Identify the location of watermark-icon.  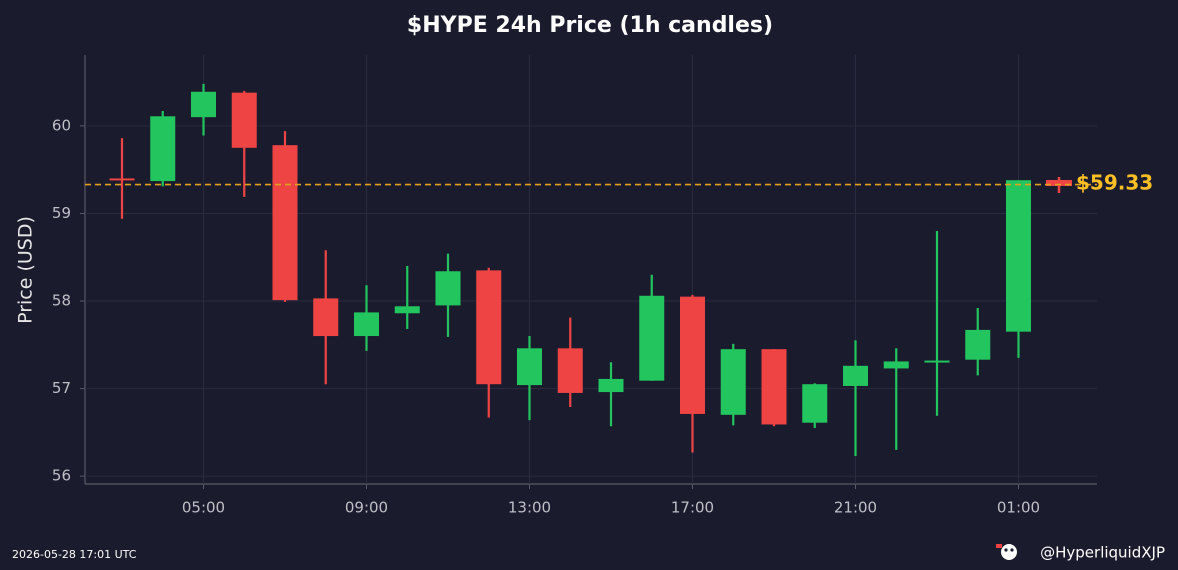
(1006, 552).